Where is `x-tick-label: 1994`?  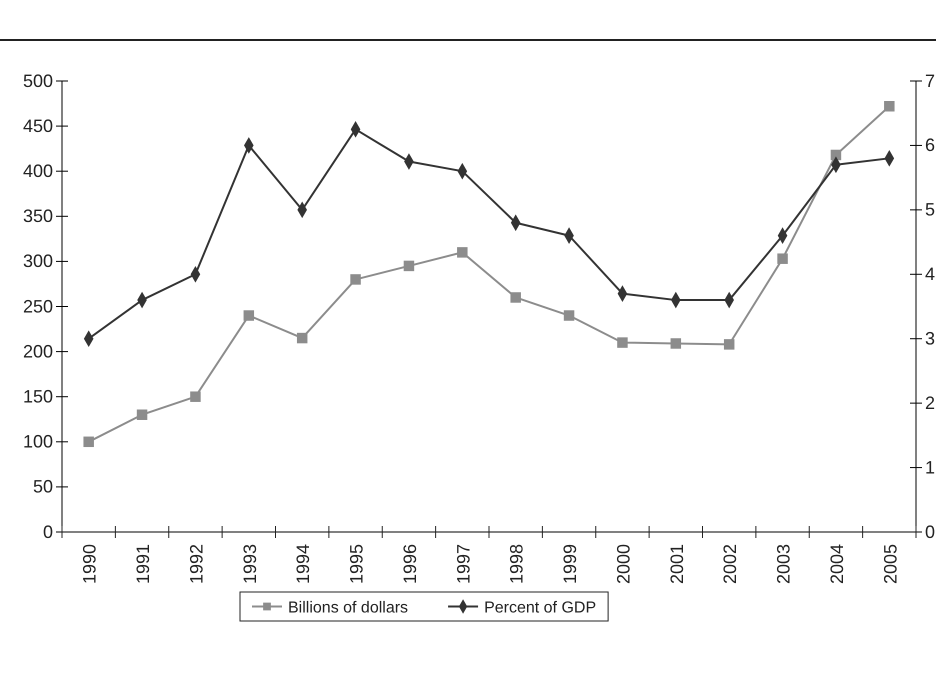
x-tick-label: 1994 is located at coordinates (303, 564).